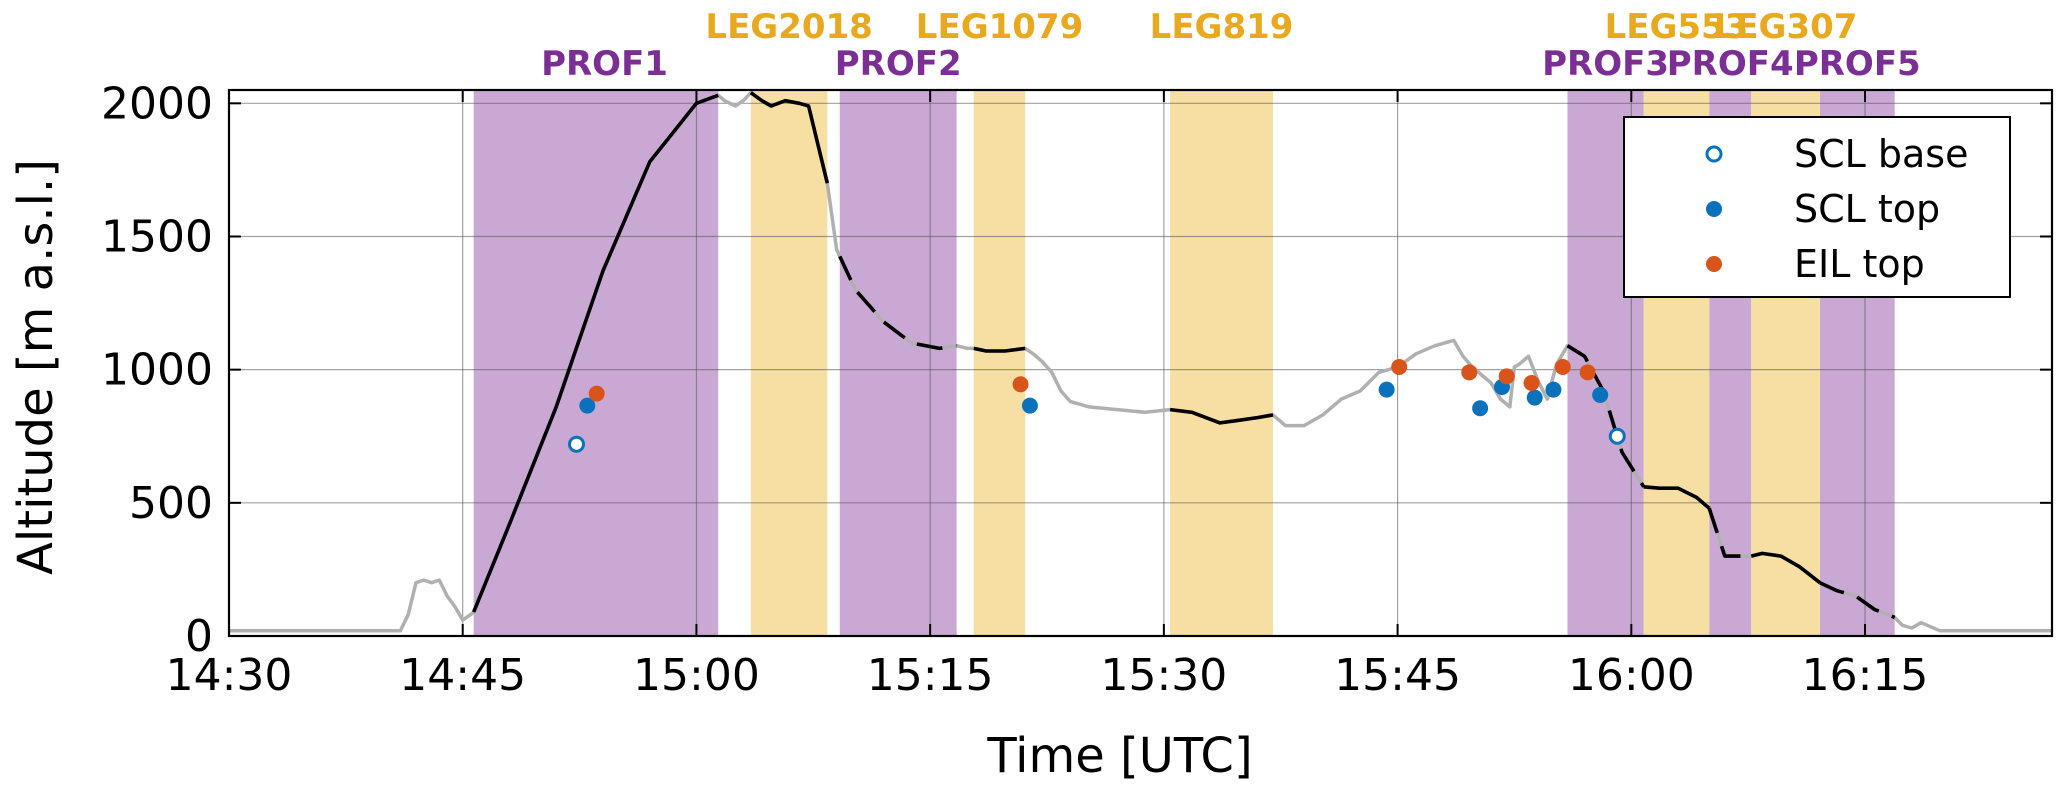 This screenshot has height=795, width=2067. Describe the element at coordinates (1714, 209) in the screenshot. I see `legend-marker-scl-top` at that location.